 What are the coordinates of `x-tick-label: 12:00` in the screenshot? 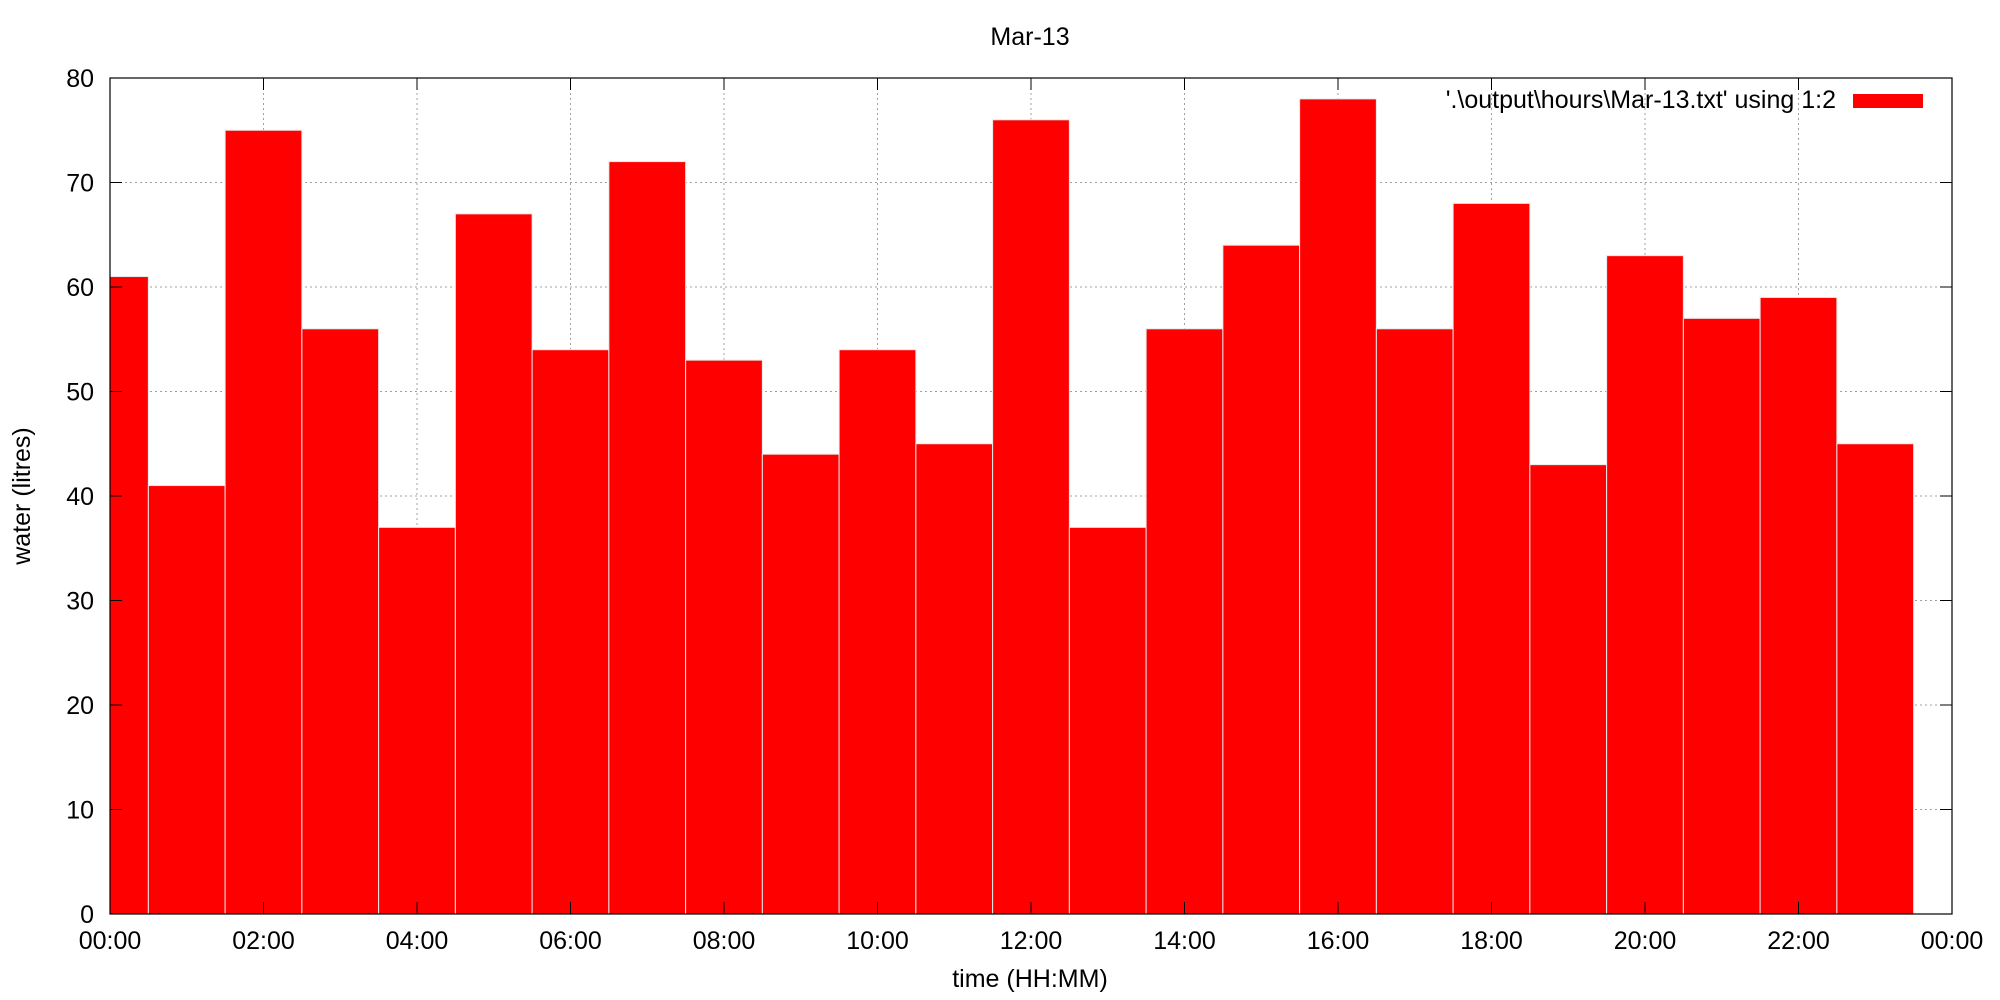 It's located at (1031, 941).